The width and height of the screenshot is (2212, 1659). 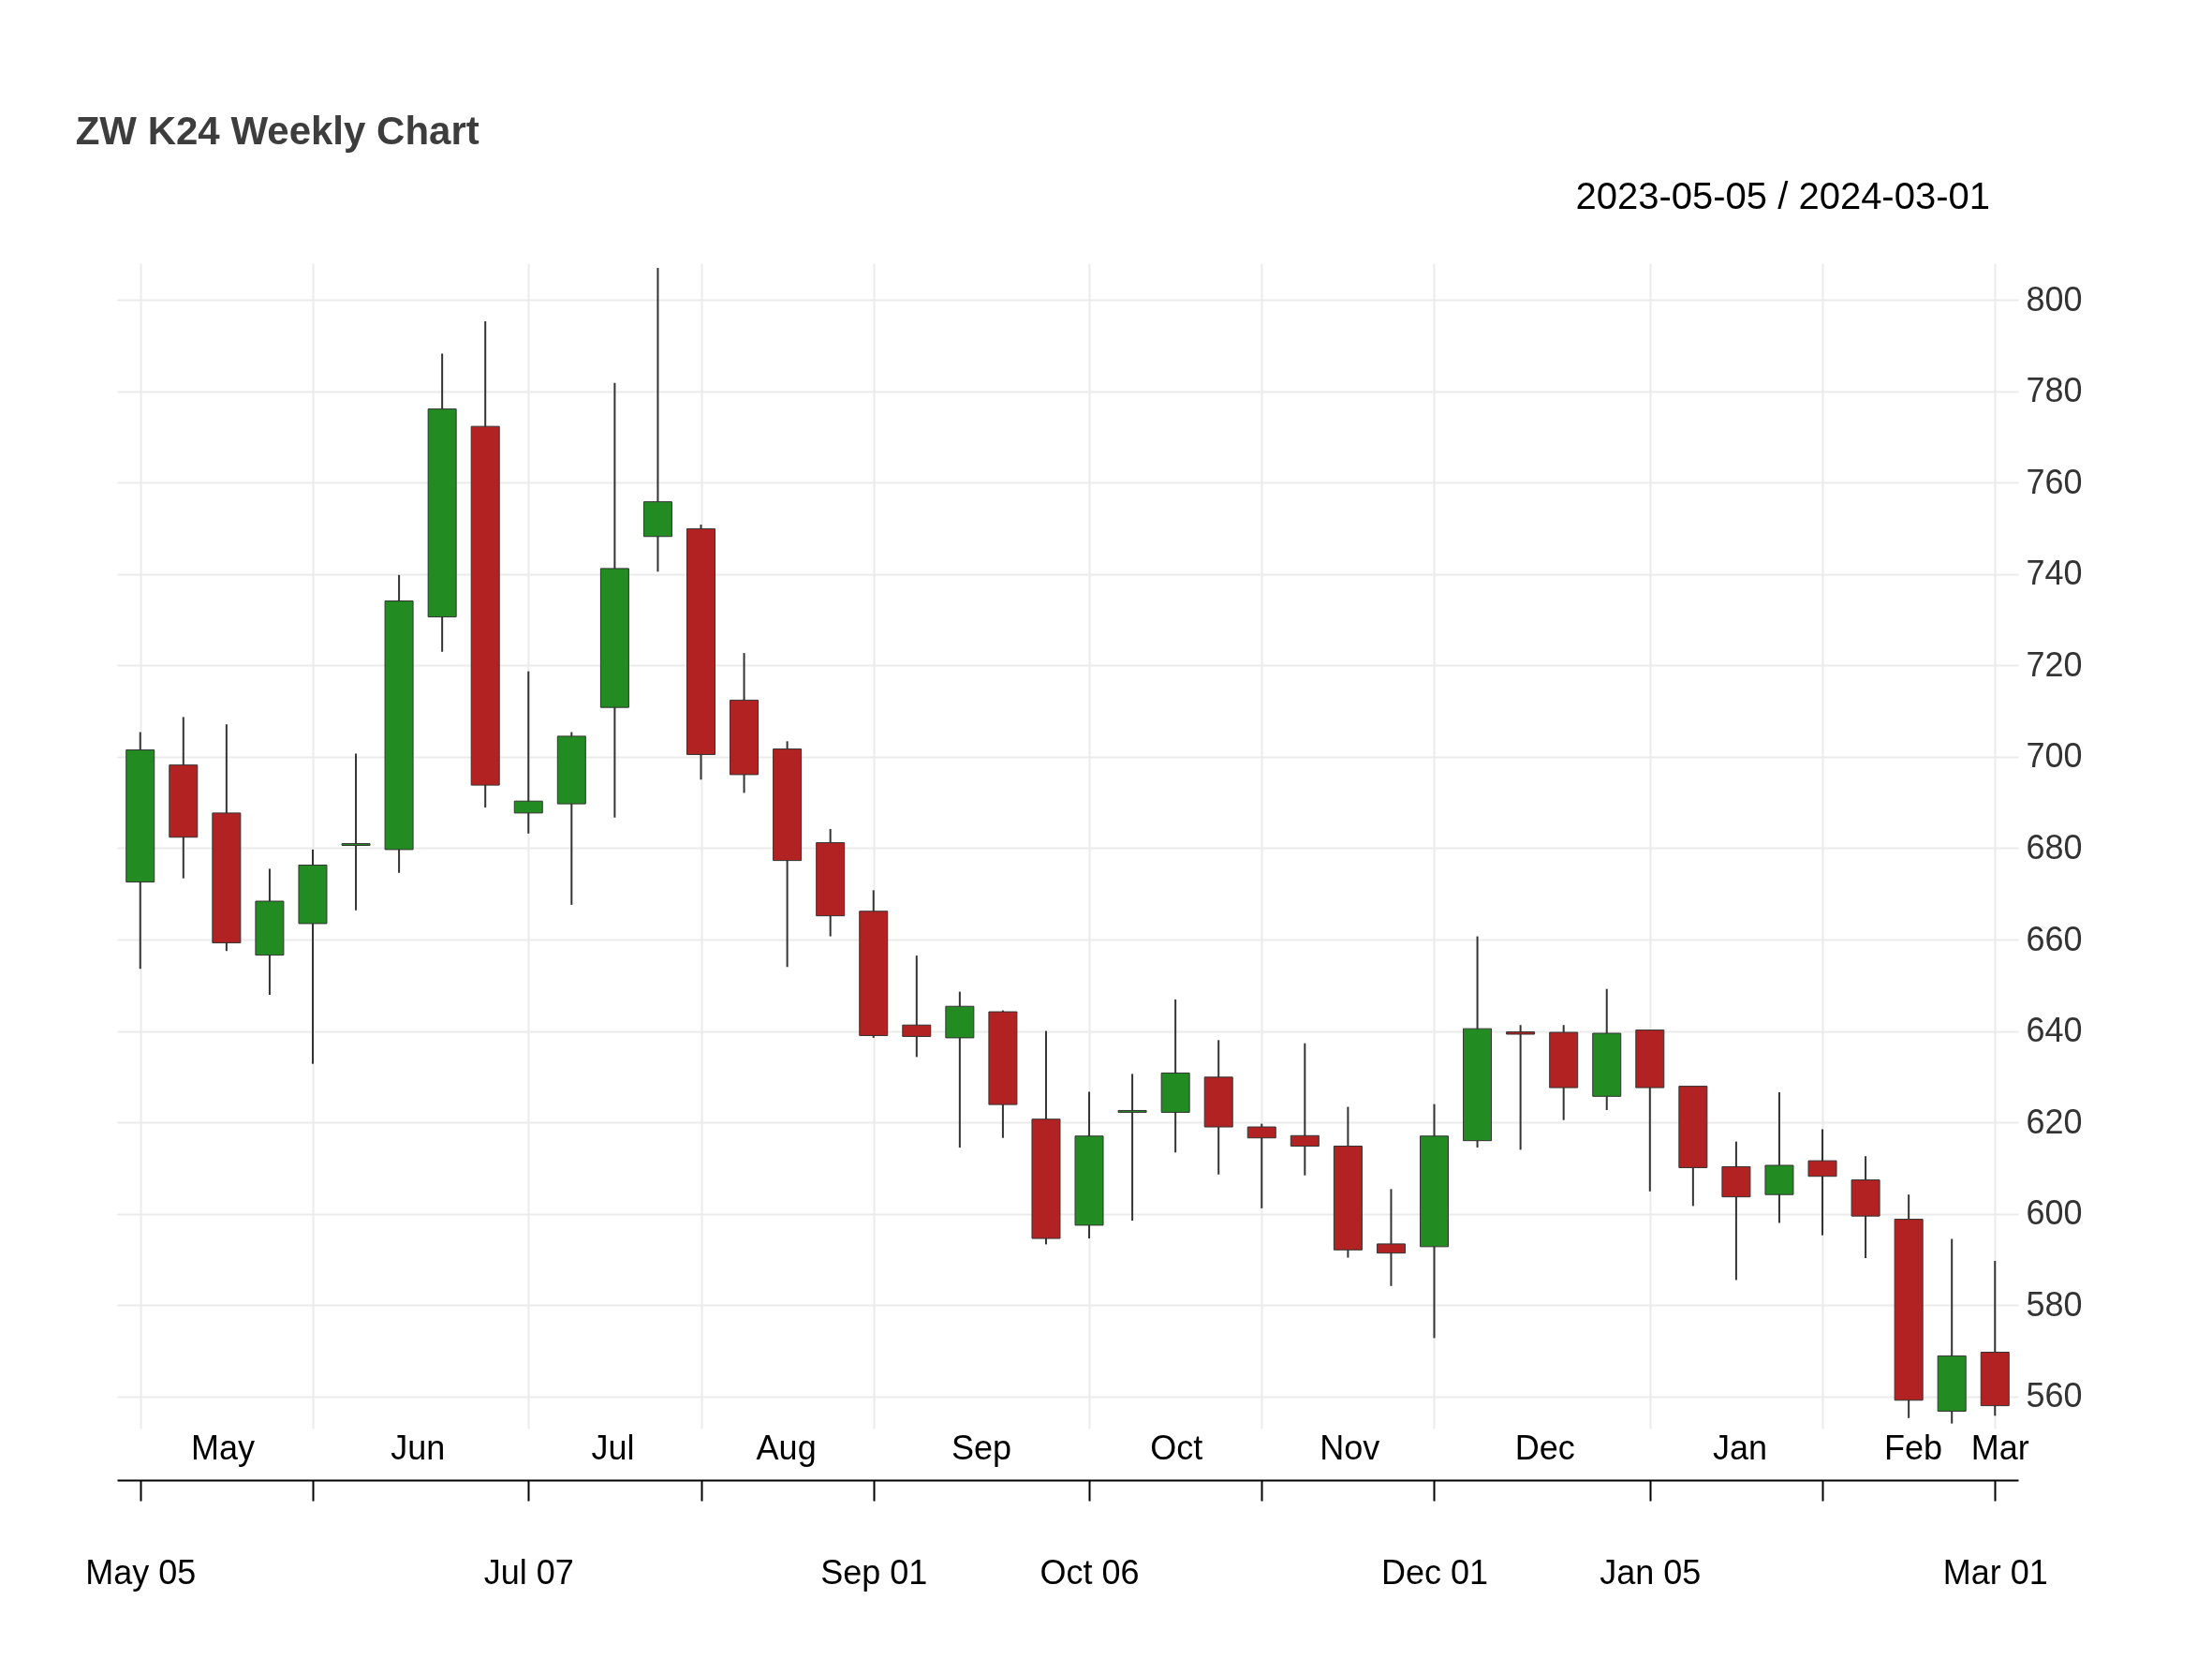 I want to click on x-tick-label: Oct 06, so click(x=1090, y=1572).